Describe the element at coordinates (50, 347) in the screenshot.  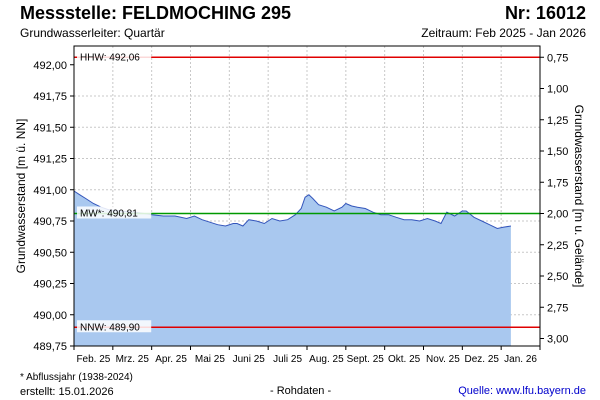
I see `y-tick-label-left: 489,75` at that location.